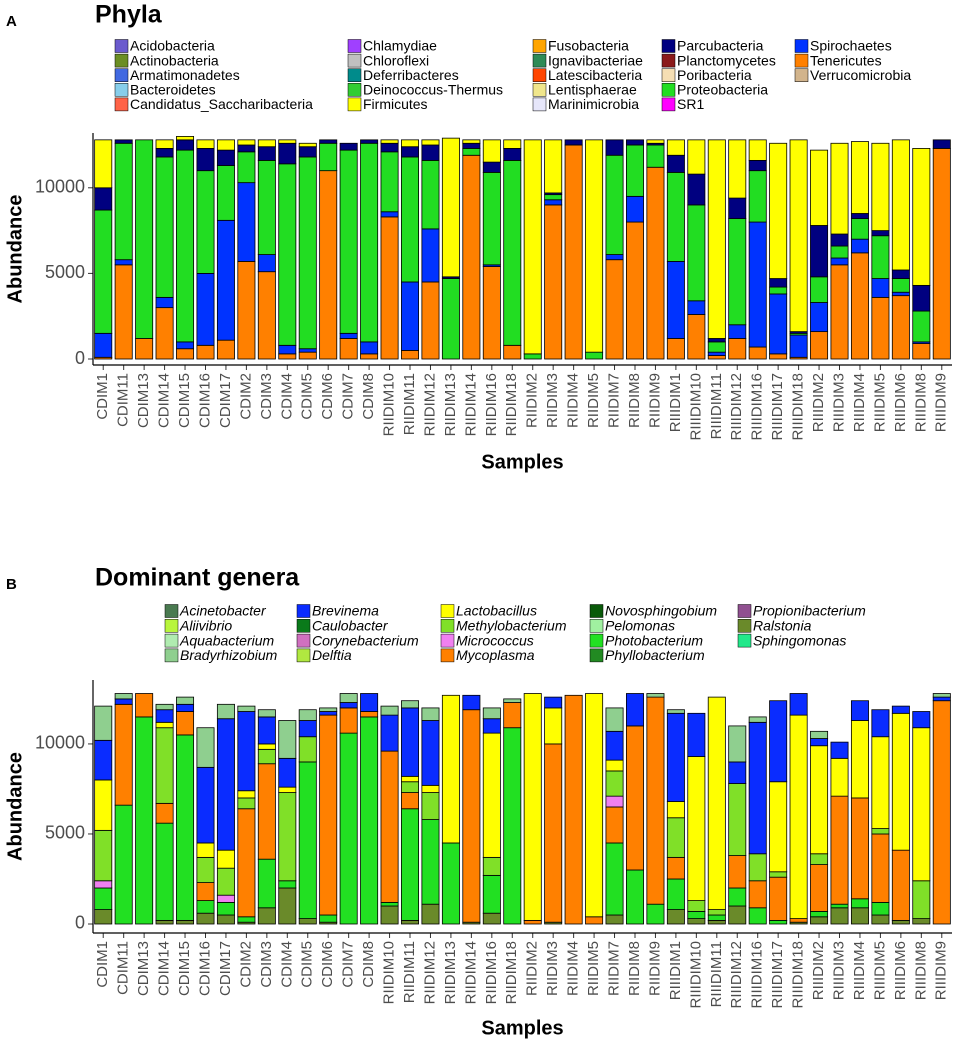  What do you see at coordinates (102, 396) in the screenshot?
I see `x-tick-label: CDIM1` at bounding box center [102, 396].